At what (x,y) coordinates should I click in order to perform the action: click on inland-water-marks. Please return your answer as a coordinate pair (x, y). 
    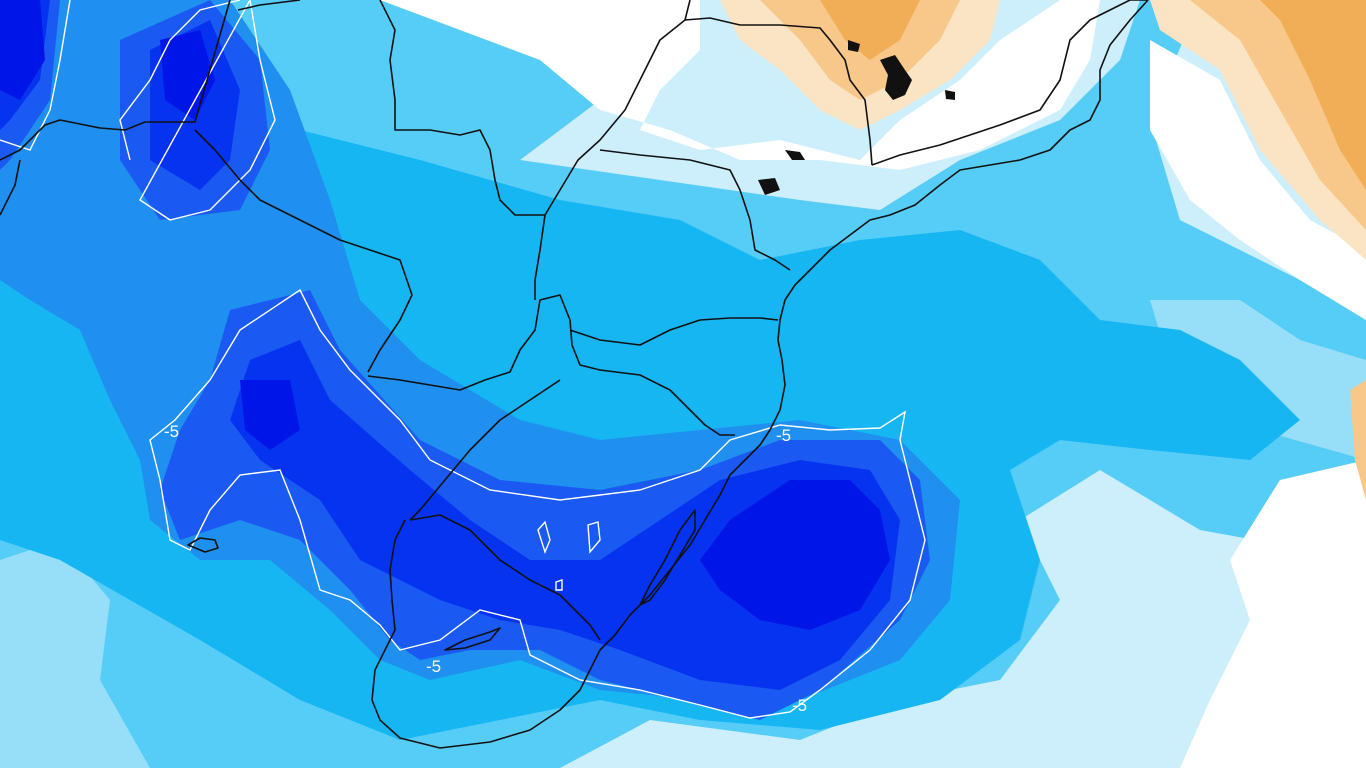
    Looking at the image, I should click on (856, 117).